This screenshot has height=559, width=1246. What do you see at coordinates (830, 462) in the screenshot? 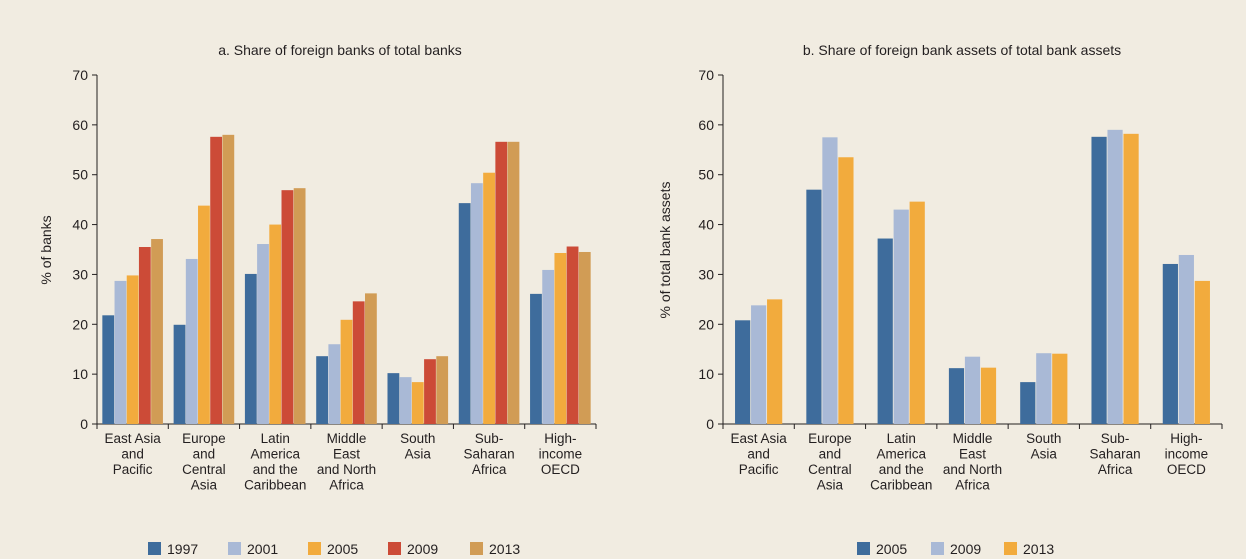
I see `x-category-label: Europe and Central Asia` at bounding box center [830, 462].